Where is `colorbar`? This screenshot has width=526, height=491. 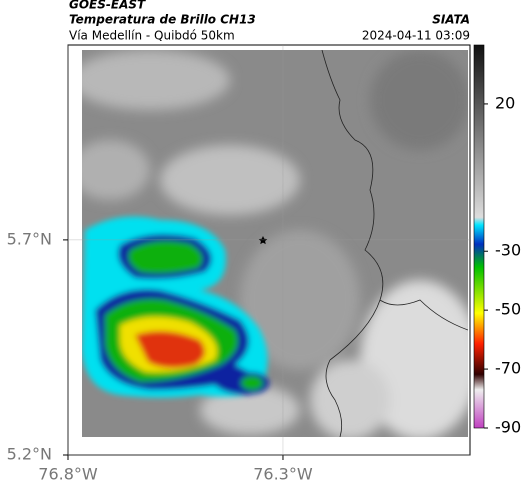
colorbar is located at coordinates (479, 236).